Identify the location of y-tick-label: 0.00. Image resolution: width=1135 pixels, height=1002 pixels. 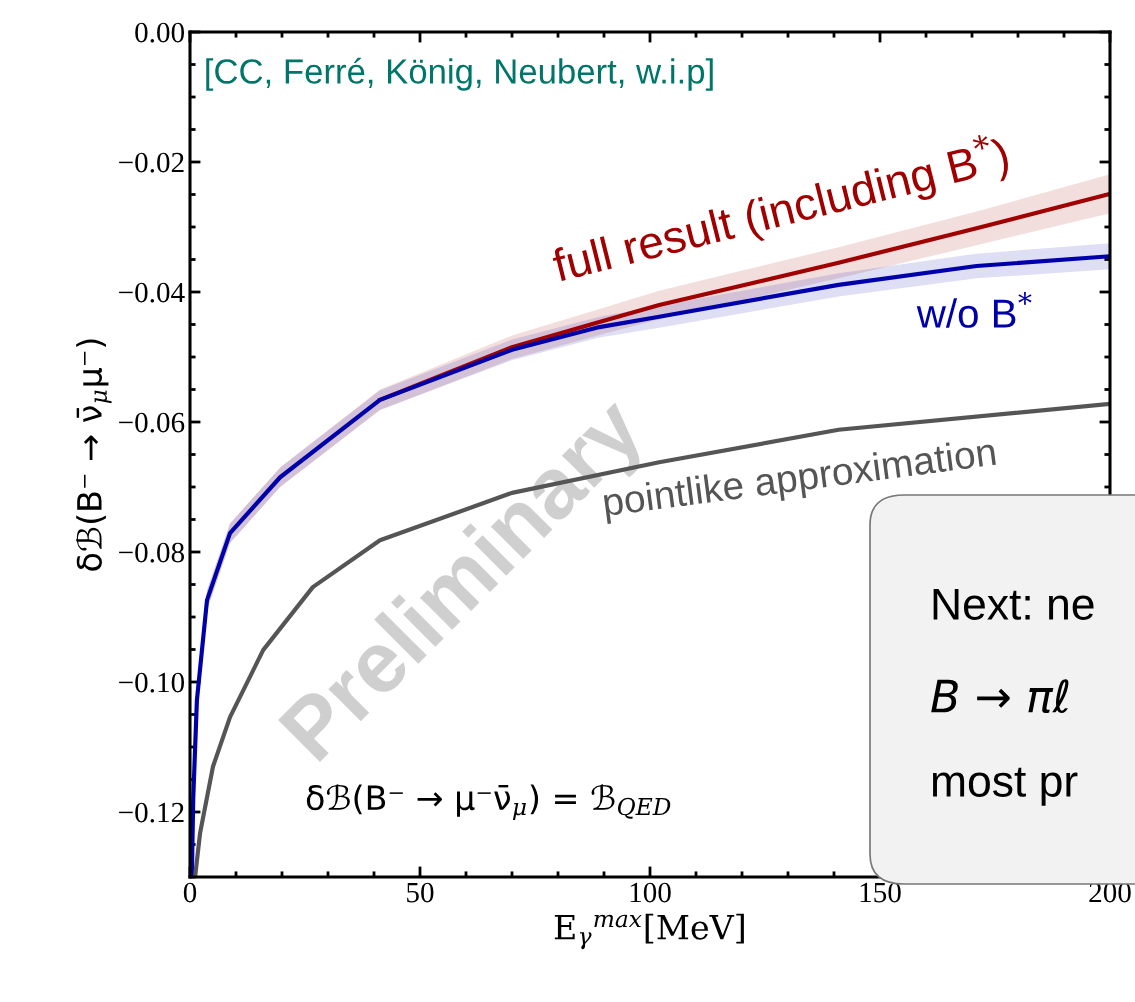
(160, 32).